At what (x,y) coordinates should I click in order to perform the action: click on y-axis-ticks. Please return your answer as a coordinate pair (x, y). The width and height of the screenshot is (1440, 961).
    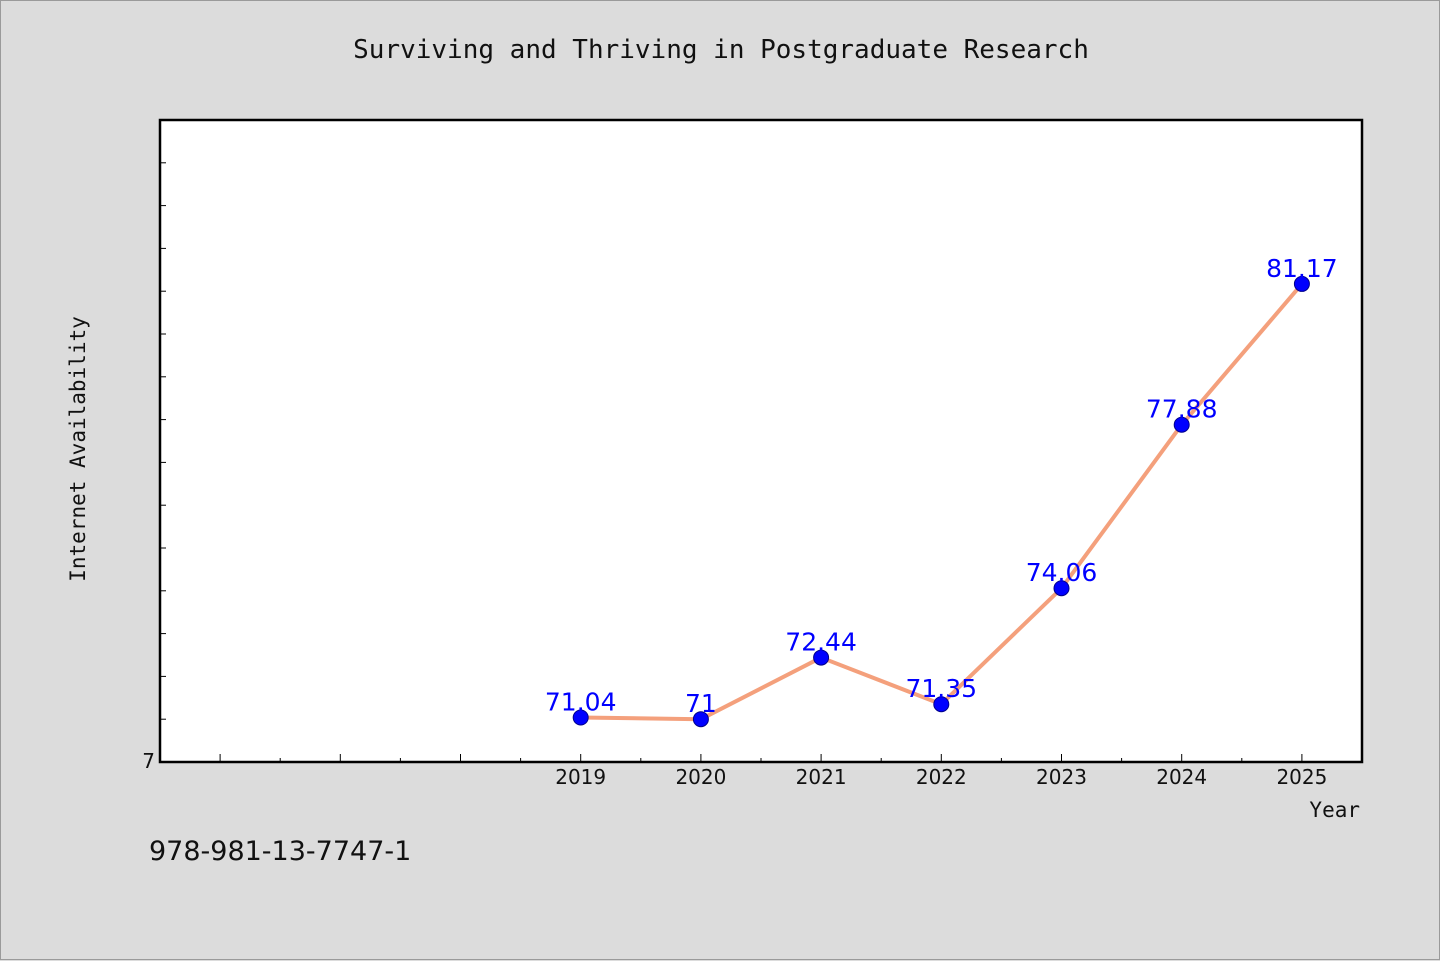
    Looking at the image, I should click on (163, 441).